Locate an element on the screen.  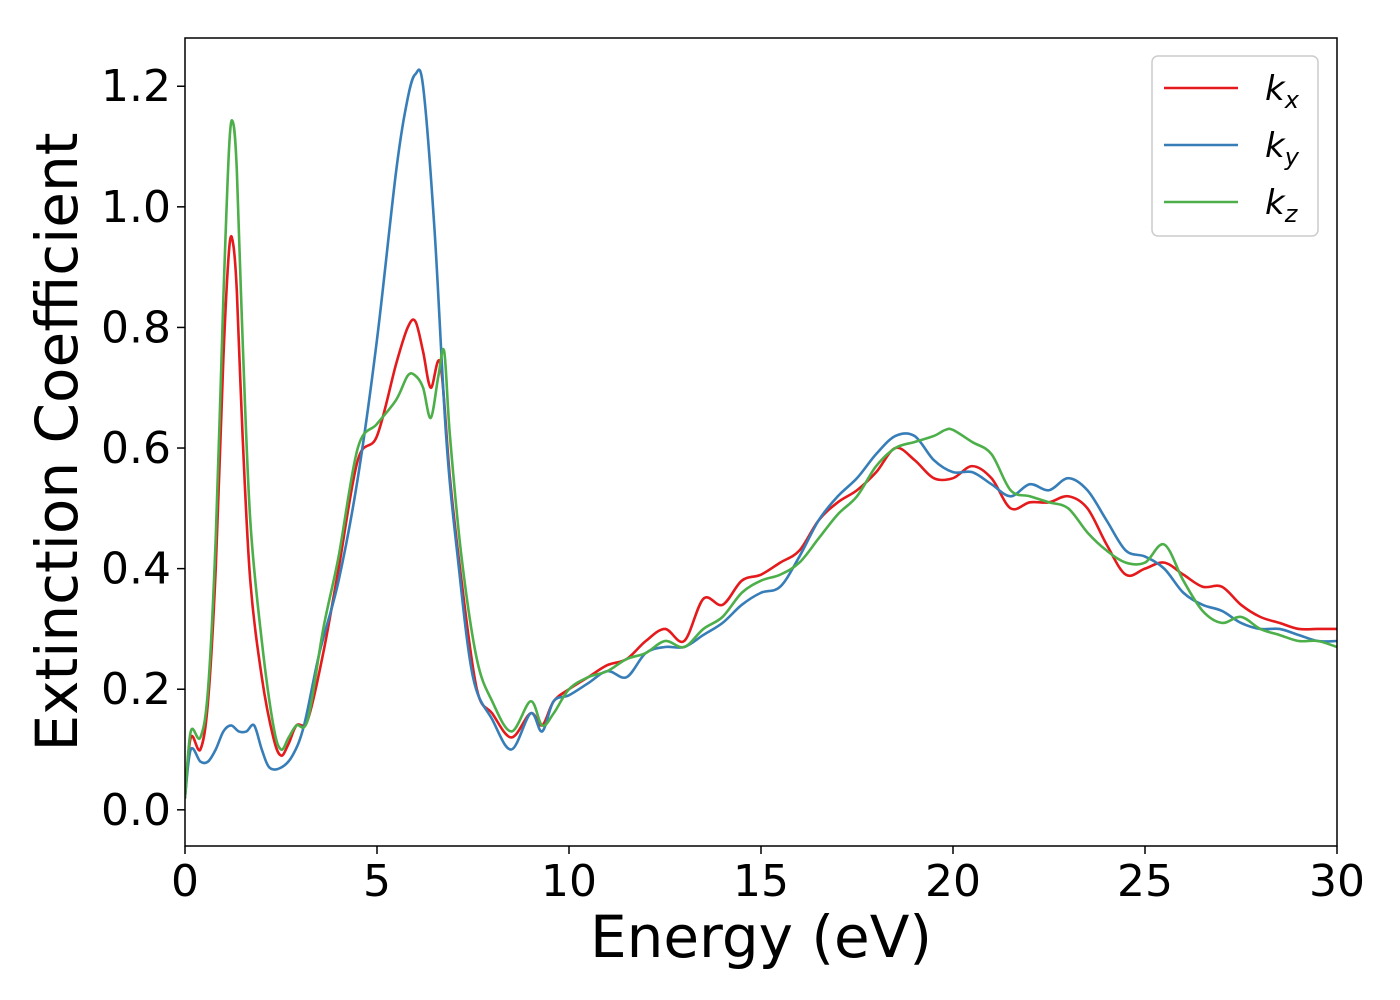
y-tick-label: 0.8 is located at coordinates (136, 327).